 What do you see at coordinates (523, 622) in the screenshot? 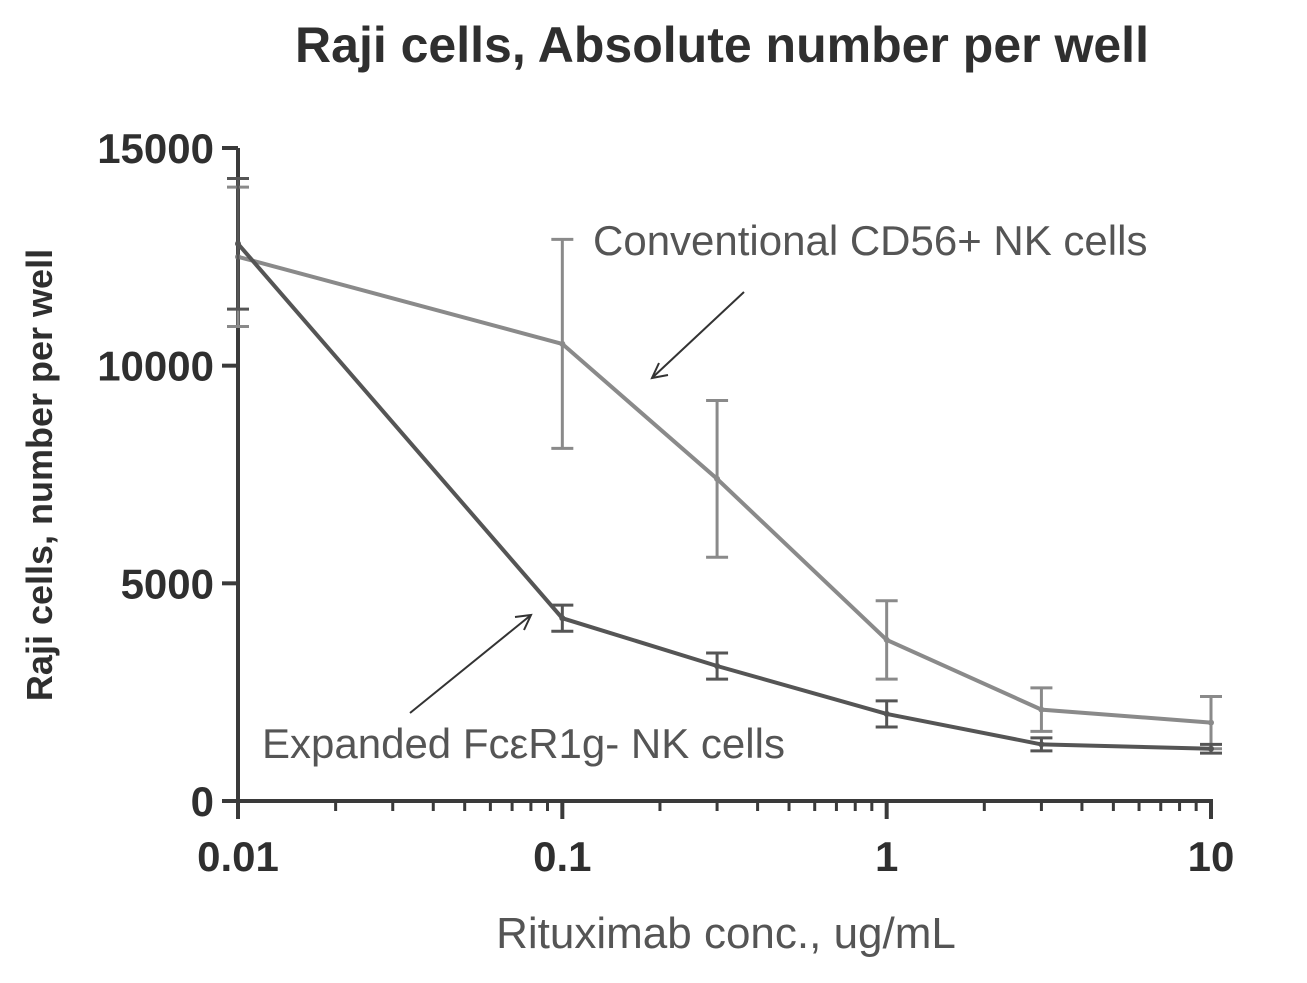
I see `annotation-expanded-arrowhead` at bounding box center [523, 622].